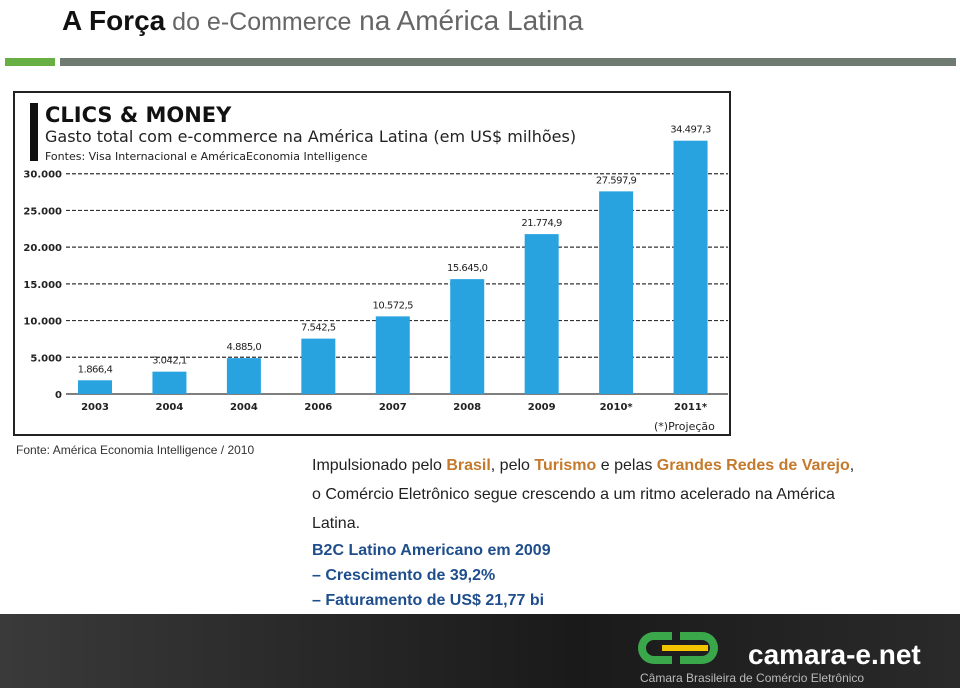  Describe the element at coordinates (752, 678) in the screenshot. I see `logo-tagline: Câmara Brasileira de Comércio Eletrônico` at that location.